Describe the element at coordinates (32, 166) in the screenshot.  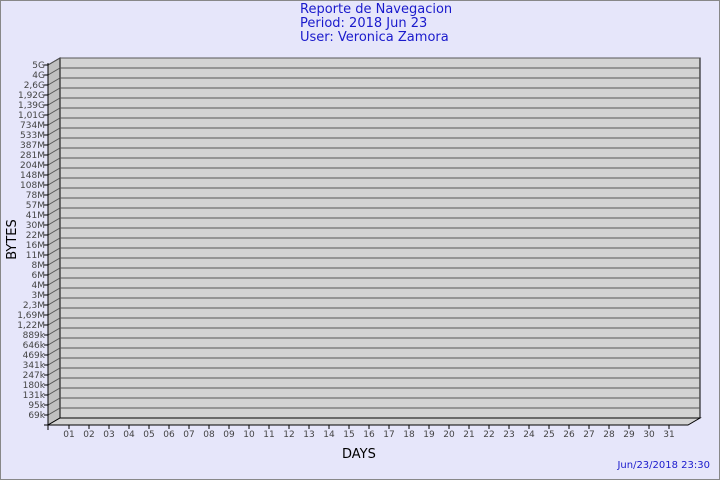
I see `y-tick-label: 204M` at that location.